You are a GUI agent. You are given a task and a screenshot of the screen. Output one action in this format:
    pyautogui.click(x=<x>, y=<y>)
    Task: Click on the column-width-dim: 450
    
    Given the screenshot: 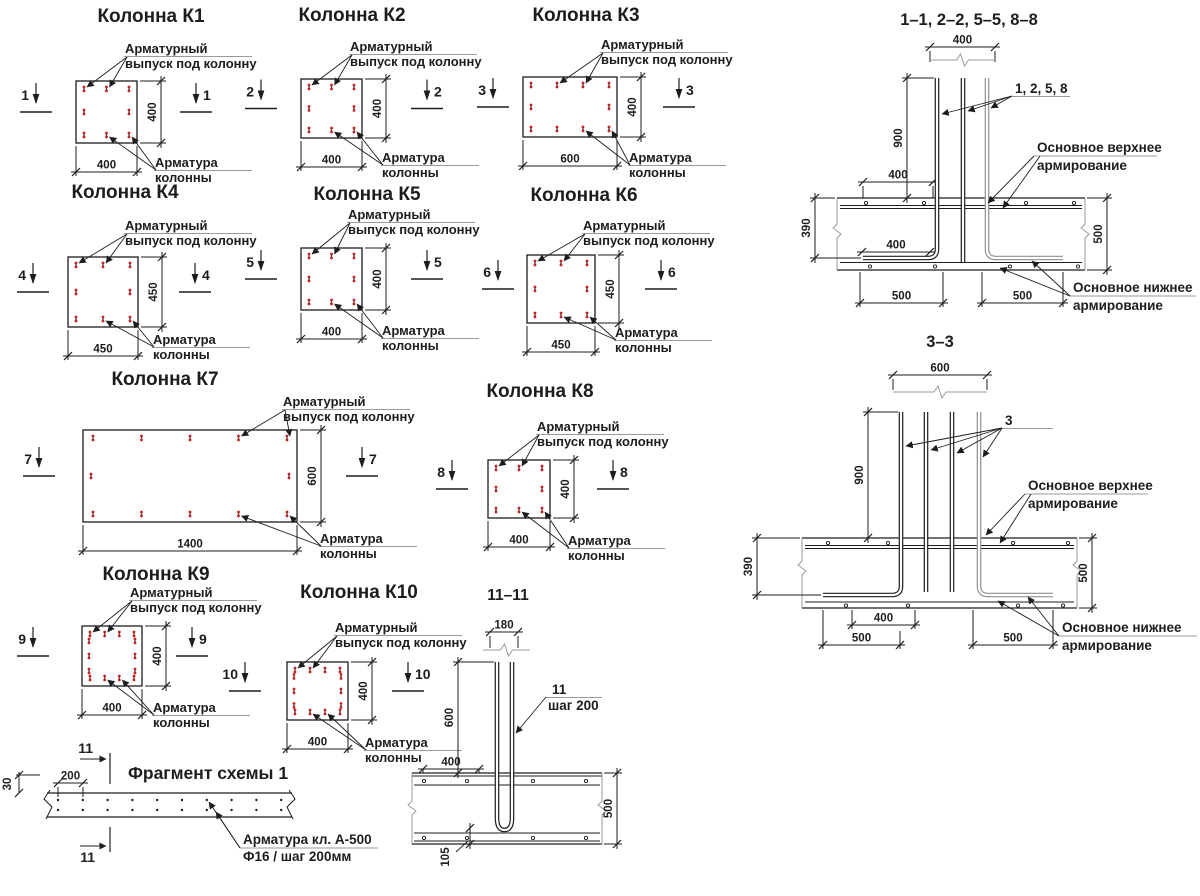 What is the action you would take?
    pyautogui.click(x=560, y=346)
    